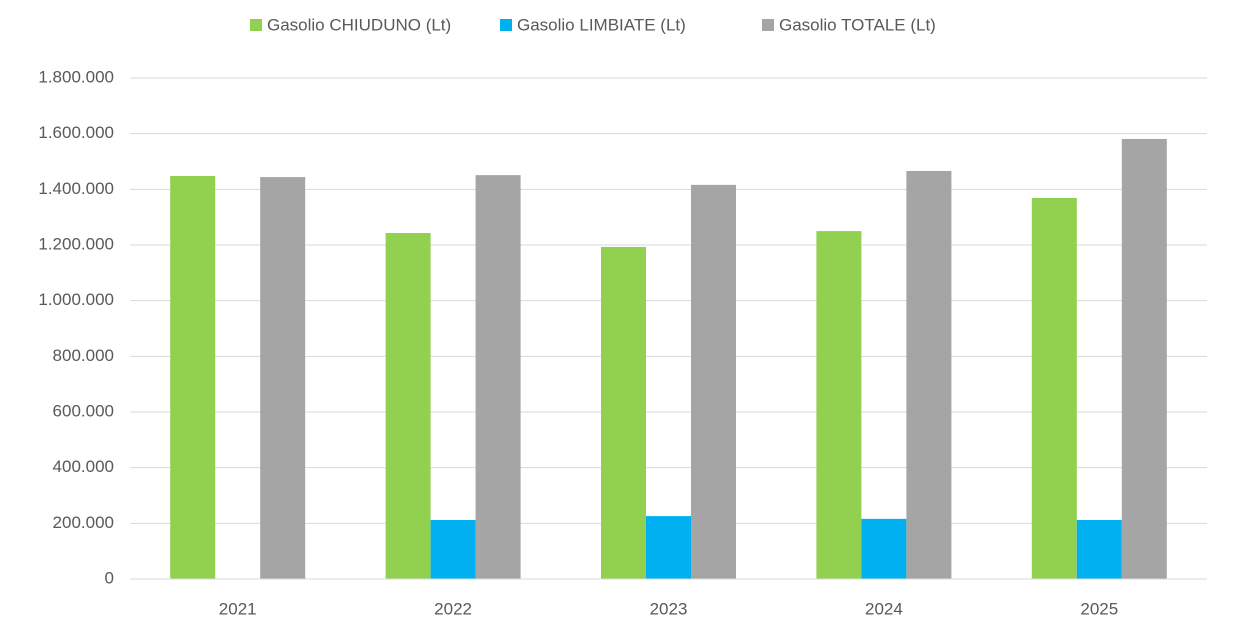  I want to click on legend-label: Gasolio TOTALE (Lt), so click(857, 24).